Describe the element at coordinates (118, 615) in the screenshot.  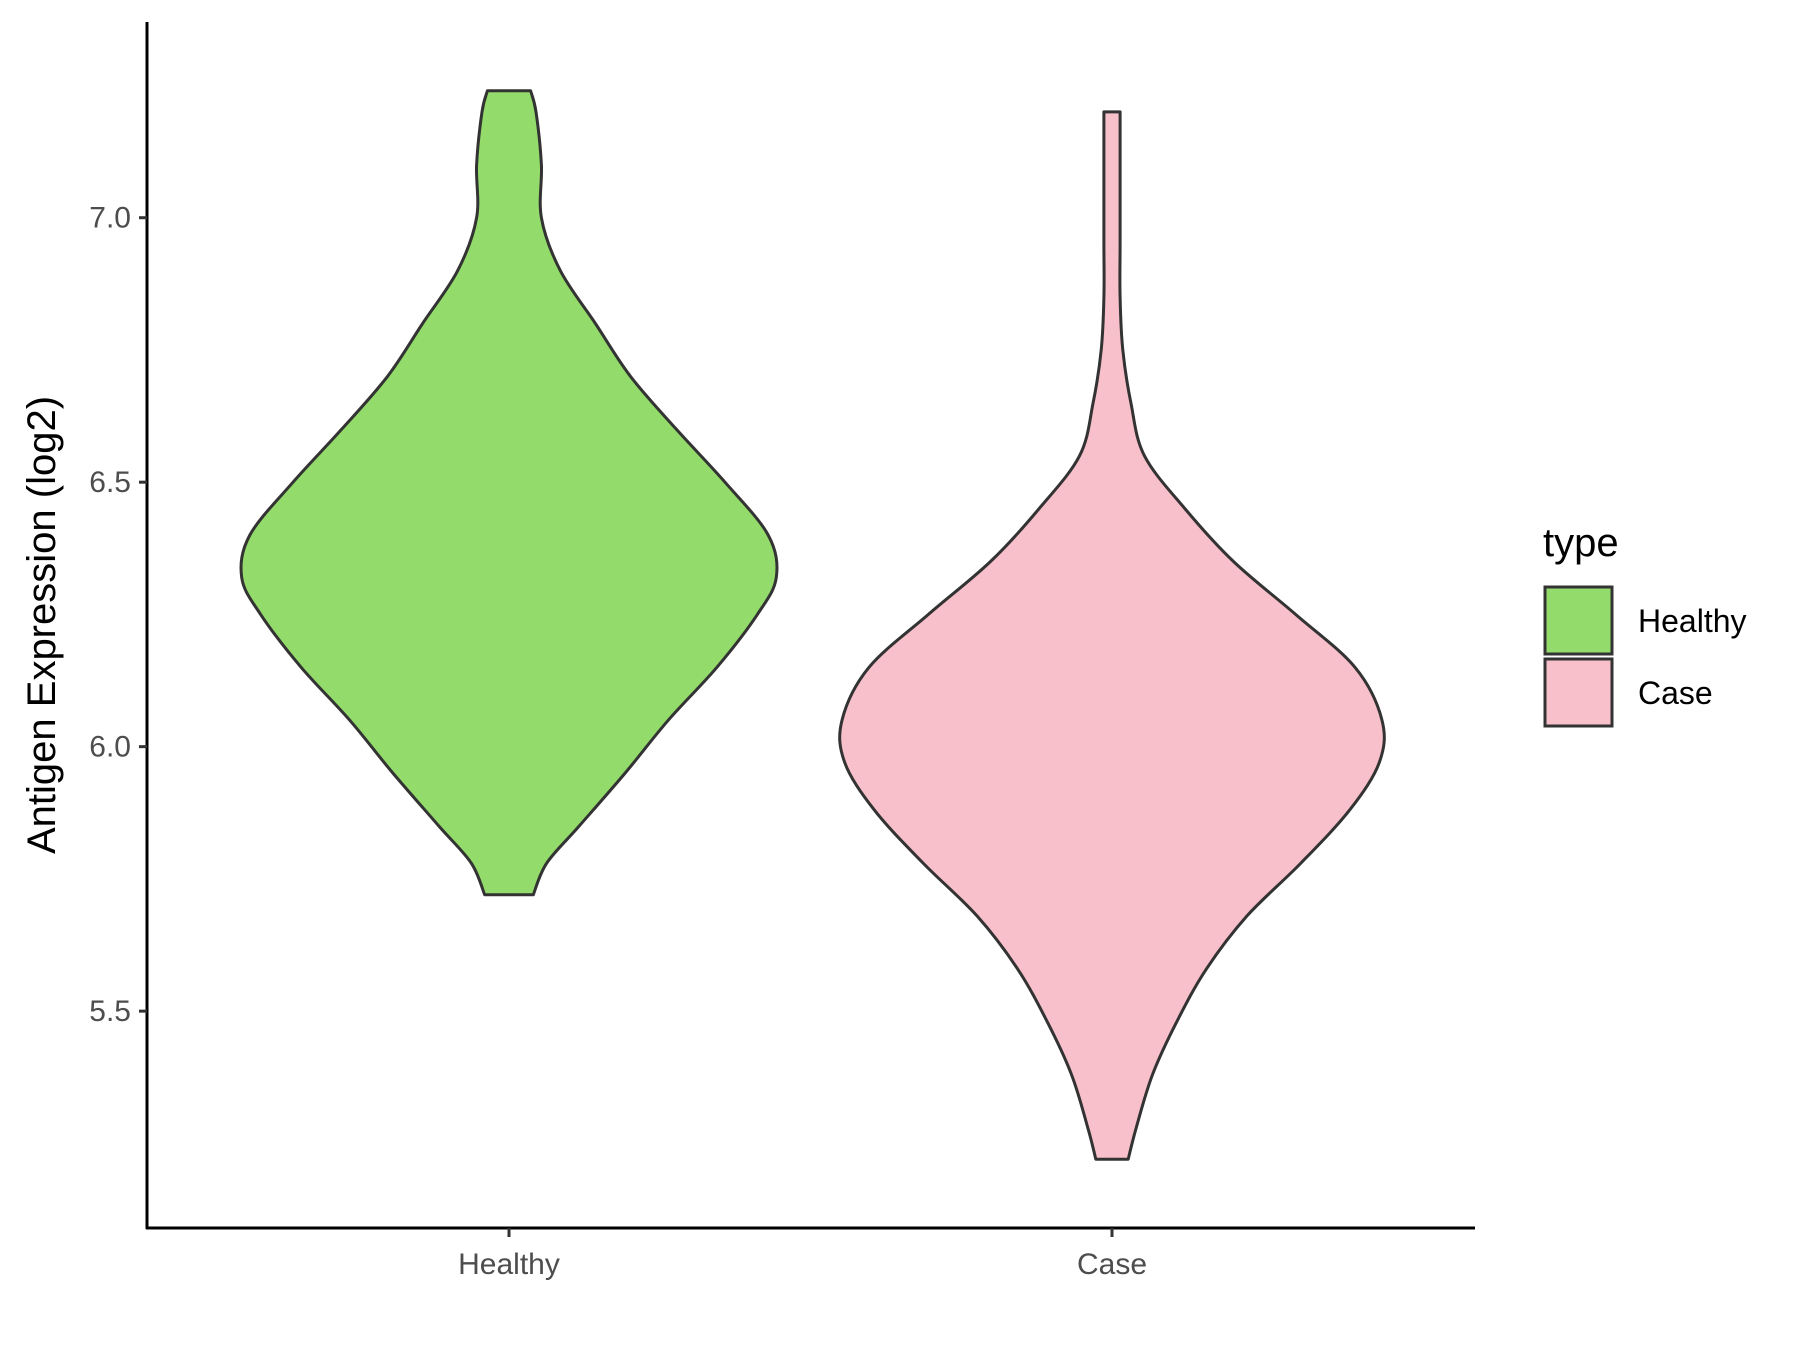
I see `y-ticks: 5.5 6.0 6.5 7.0` at that location.